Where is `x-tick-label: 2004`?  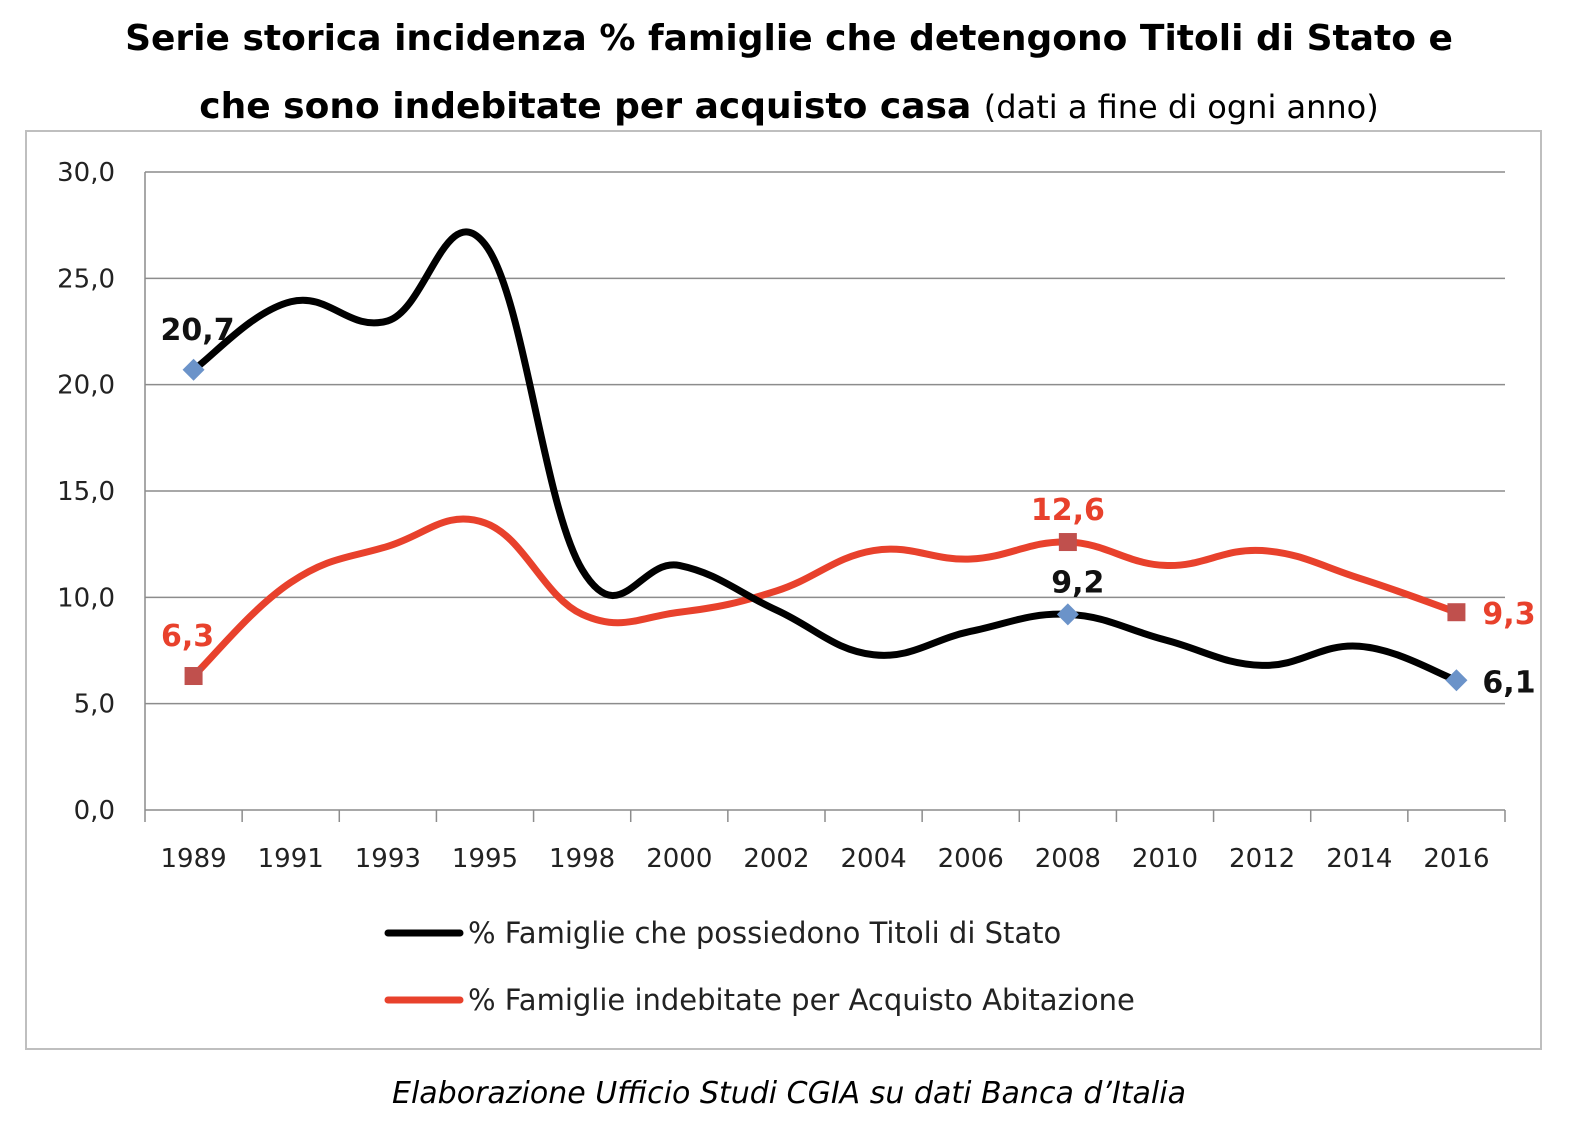
x-tick-label: 2004 is located at coordinates (873, 859).